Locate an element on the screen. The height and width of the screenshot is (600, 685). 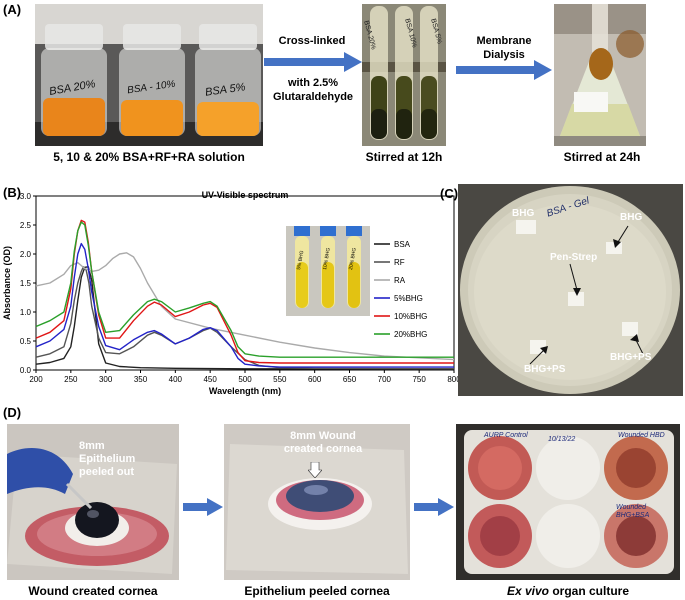
x-tick-label: 200 is located at coordinates (36, 379).